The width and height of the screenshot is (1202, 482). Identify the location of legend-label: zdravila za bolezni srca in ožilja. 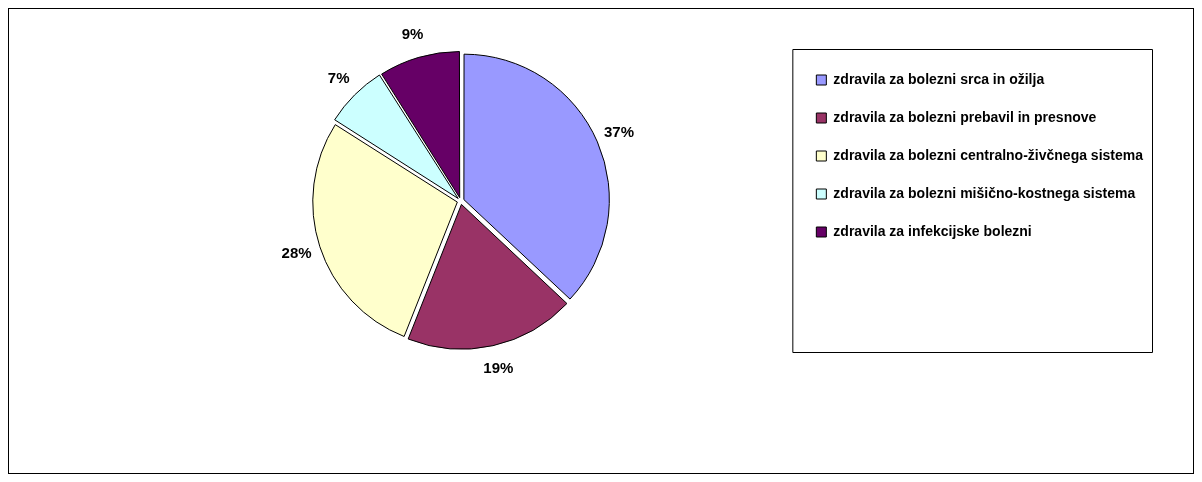
(939, 78).